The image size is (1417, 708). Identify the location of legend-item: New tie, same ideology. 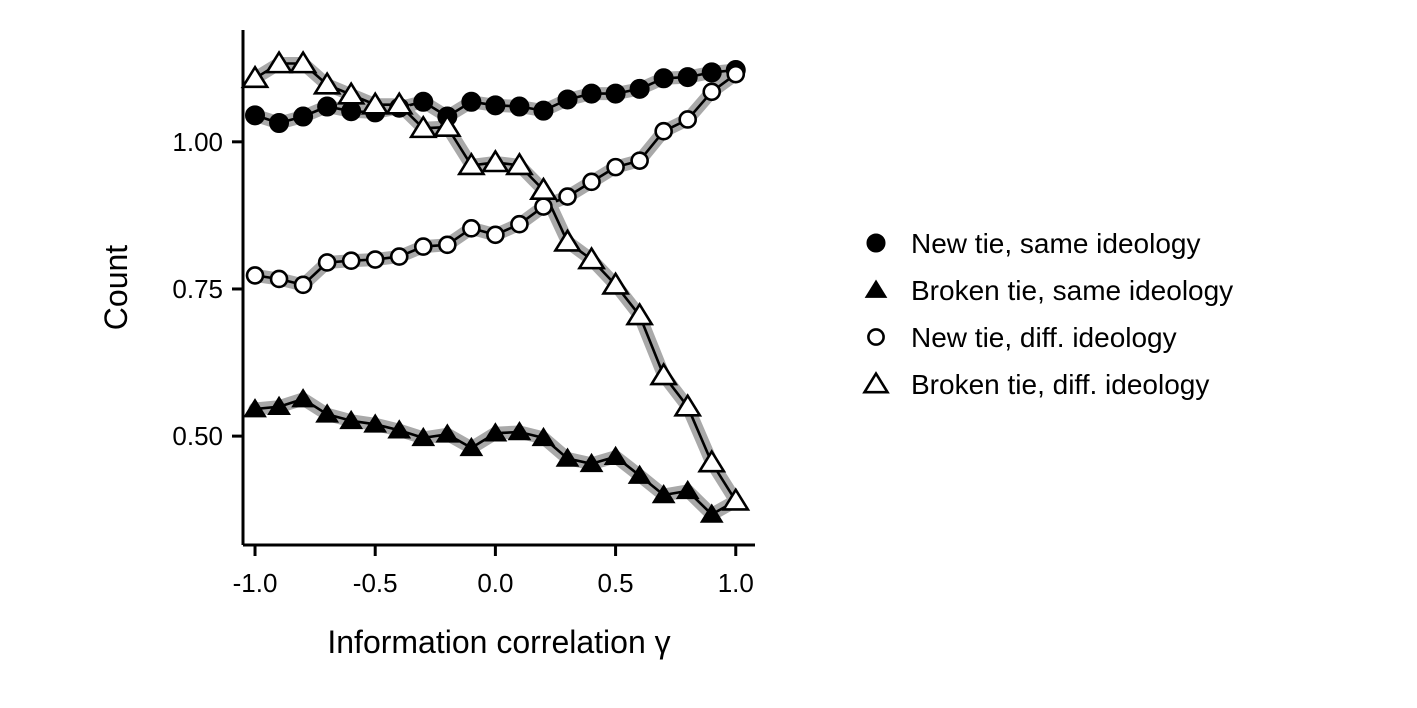
(1033, 243).